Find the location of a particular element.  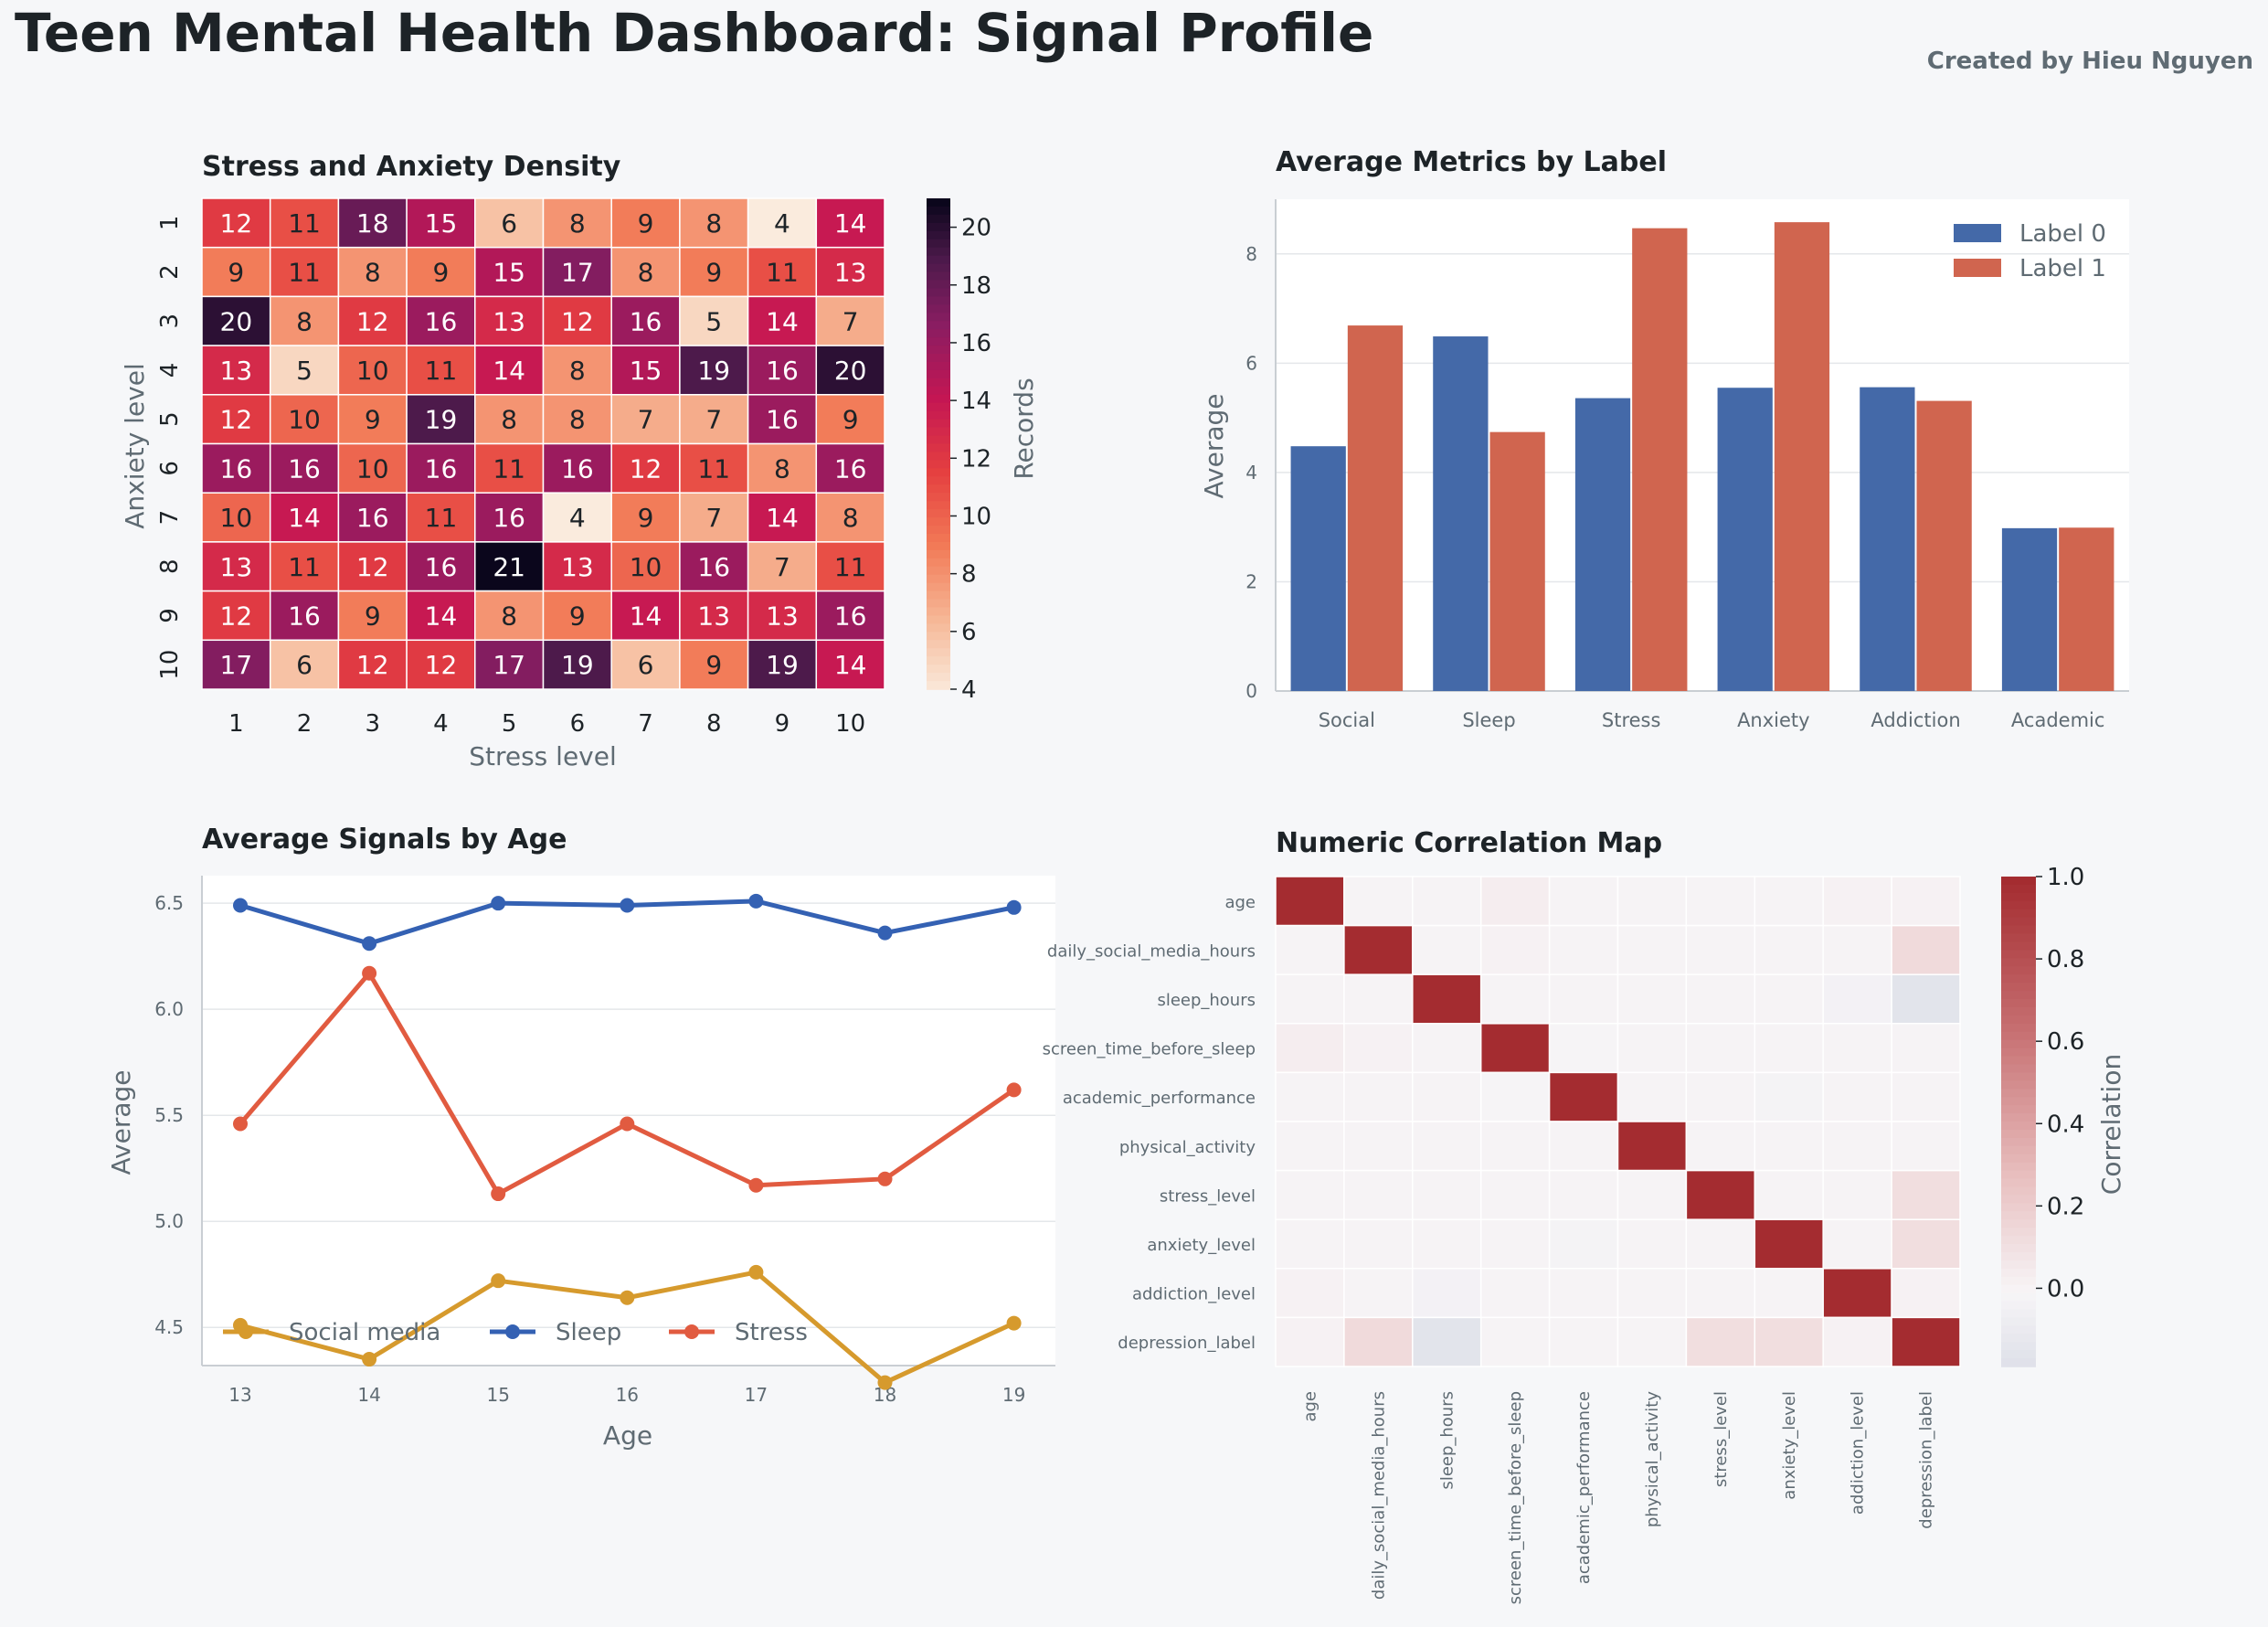

heatmap-cell-value: 10 is located at coordinates (304, 420).